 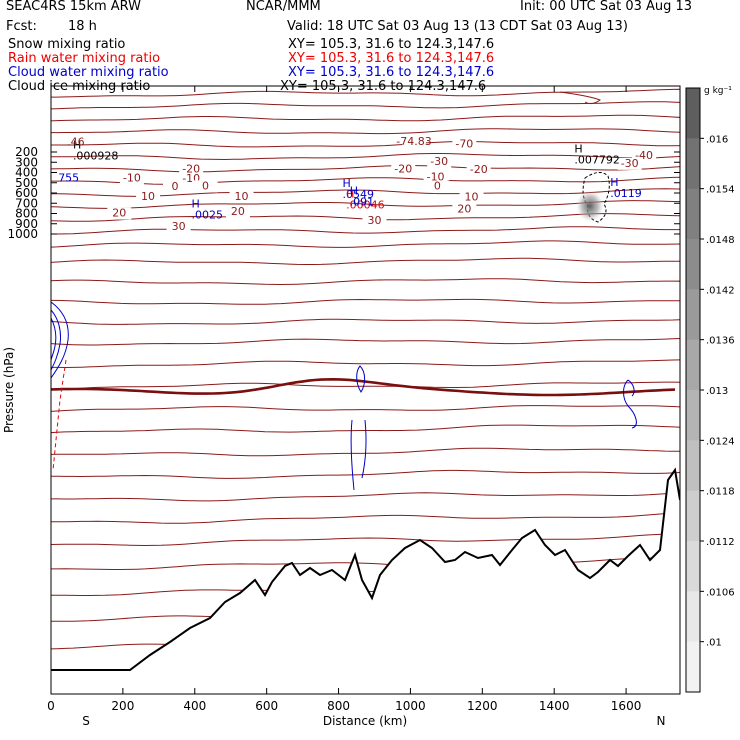 What do you see at coordinates (720, 492) in the screenshot?
I see `colorbar-tick-label: .0118` at bounding box center [720, 492].